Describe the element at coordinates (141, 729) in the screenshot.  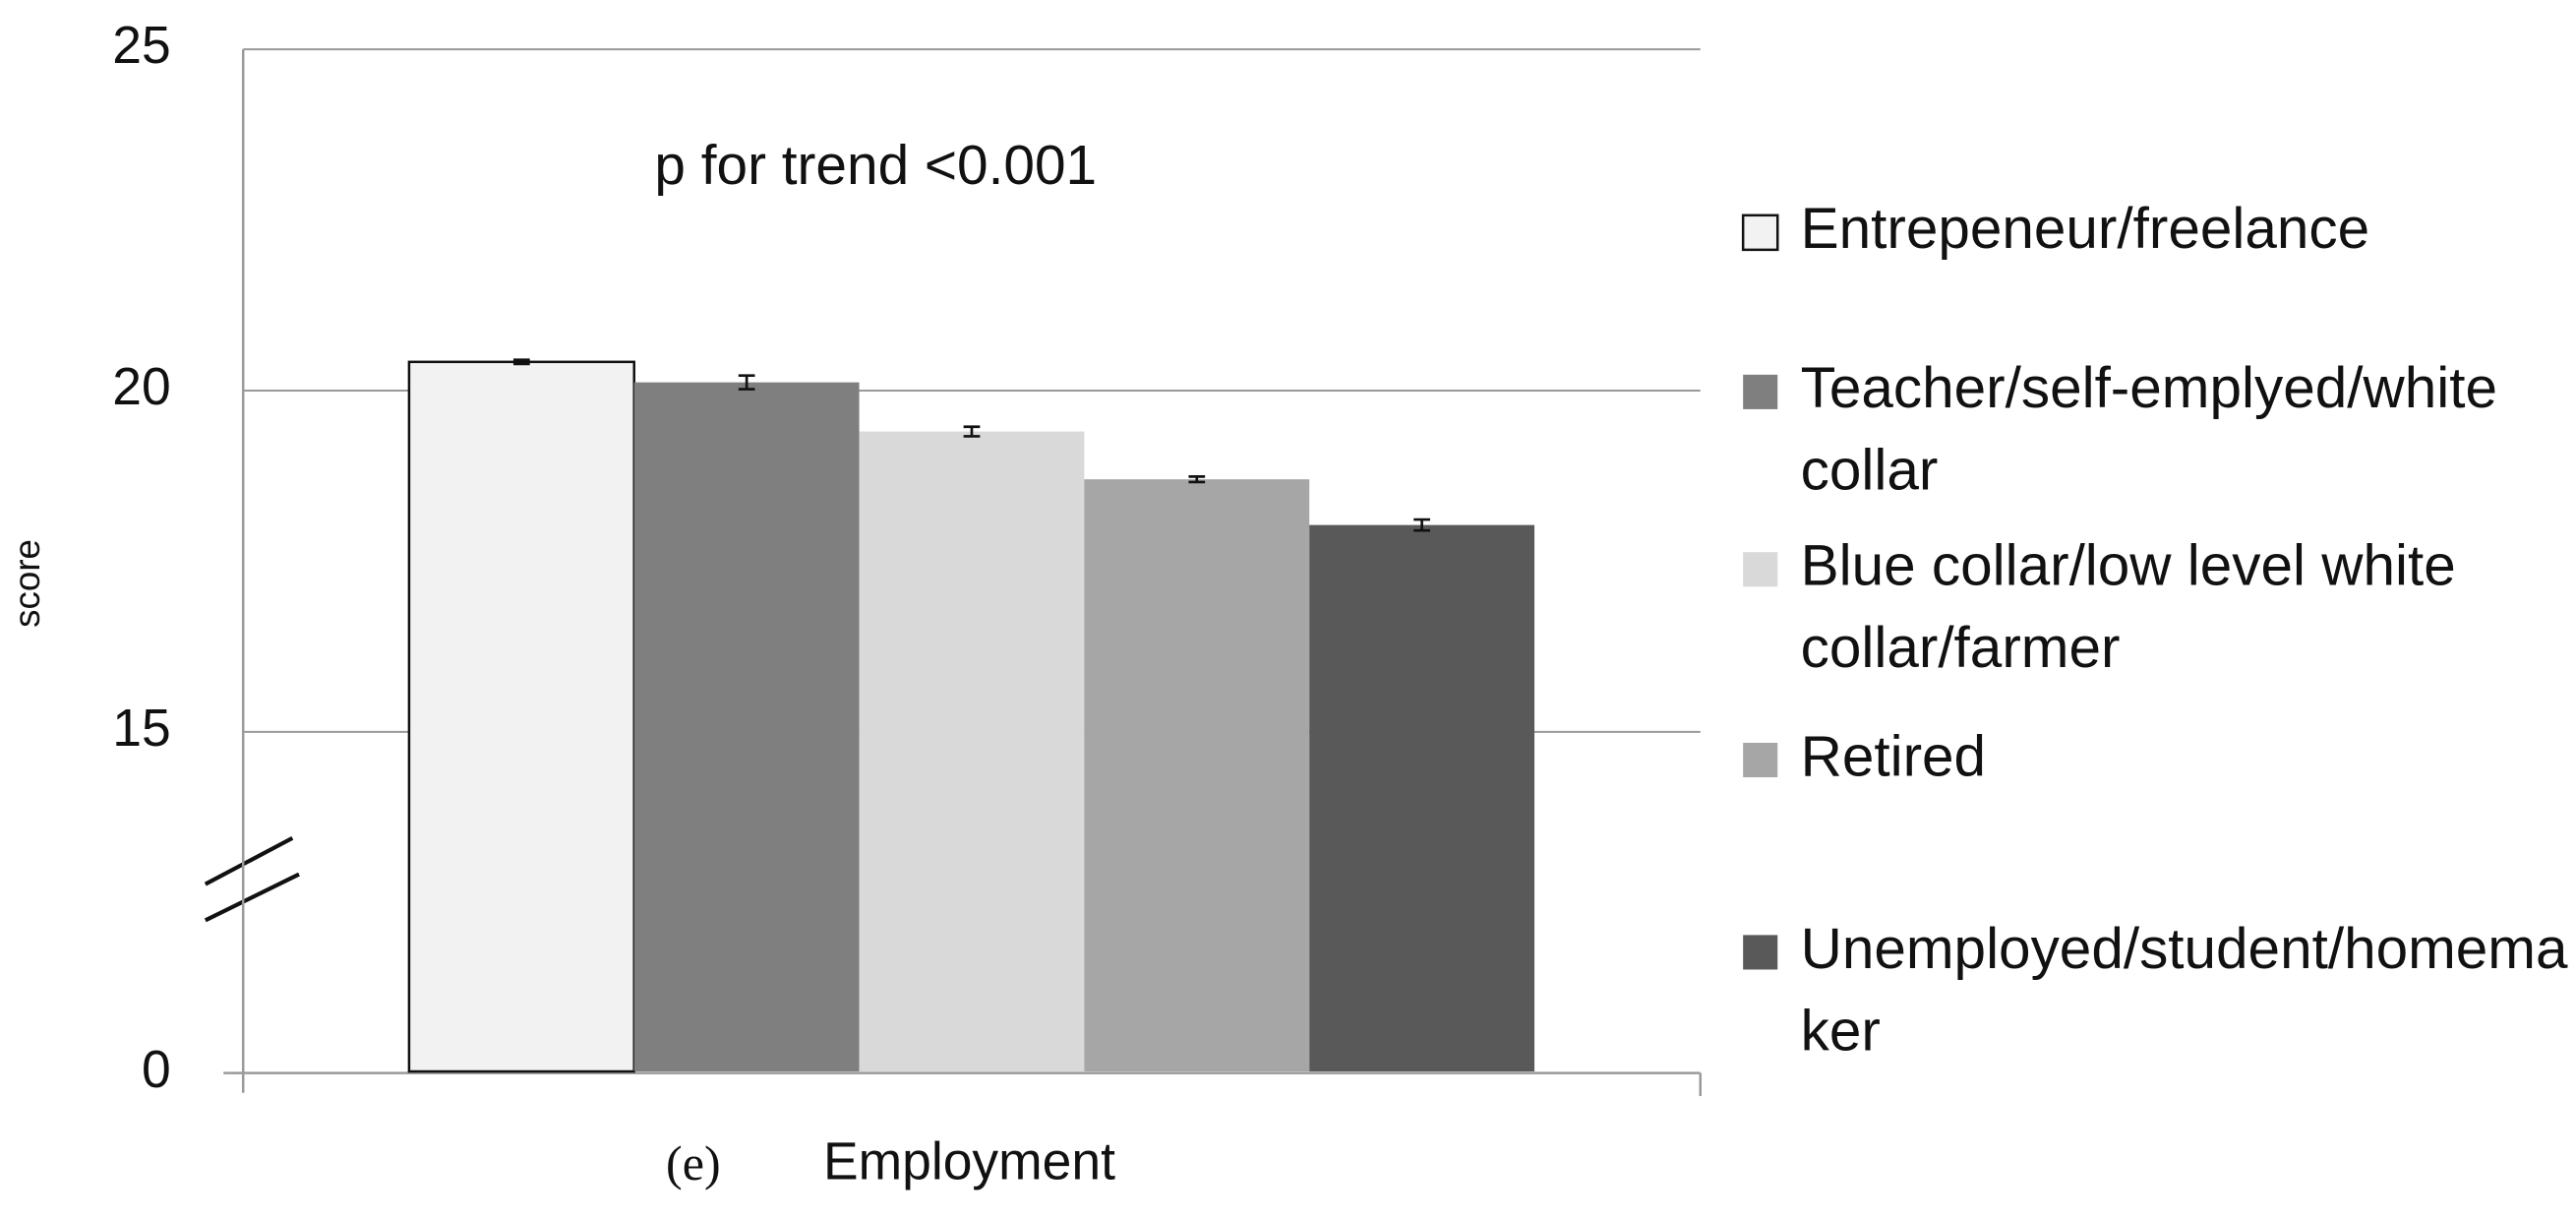
I see `y-tick-label: 15` at that location.